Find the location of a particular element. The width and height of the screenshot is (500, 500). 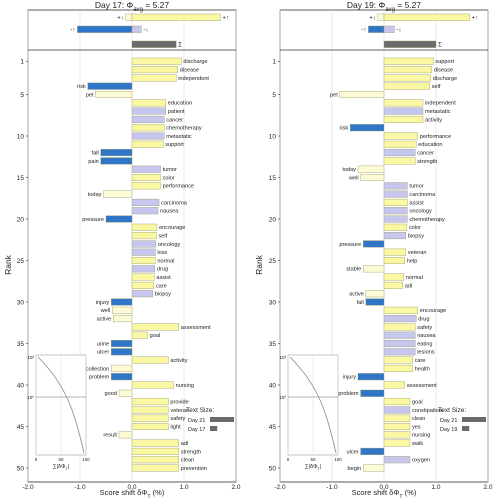

x-tick-label: 0.0 is located at coordinates (131, 487).